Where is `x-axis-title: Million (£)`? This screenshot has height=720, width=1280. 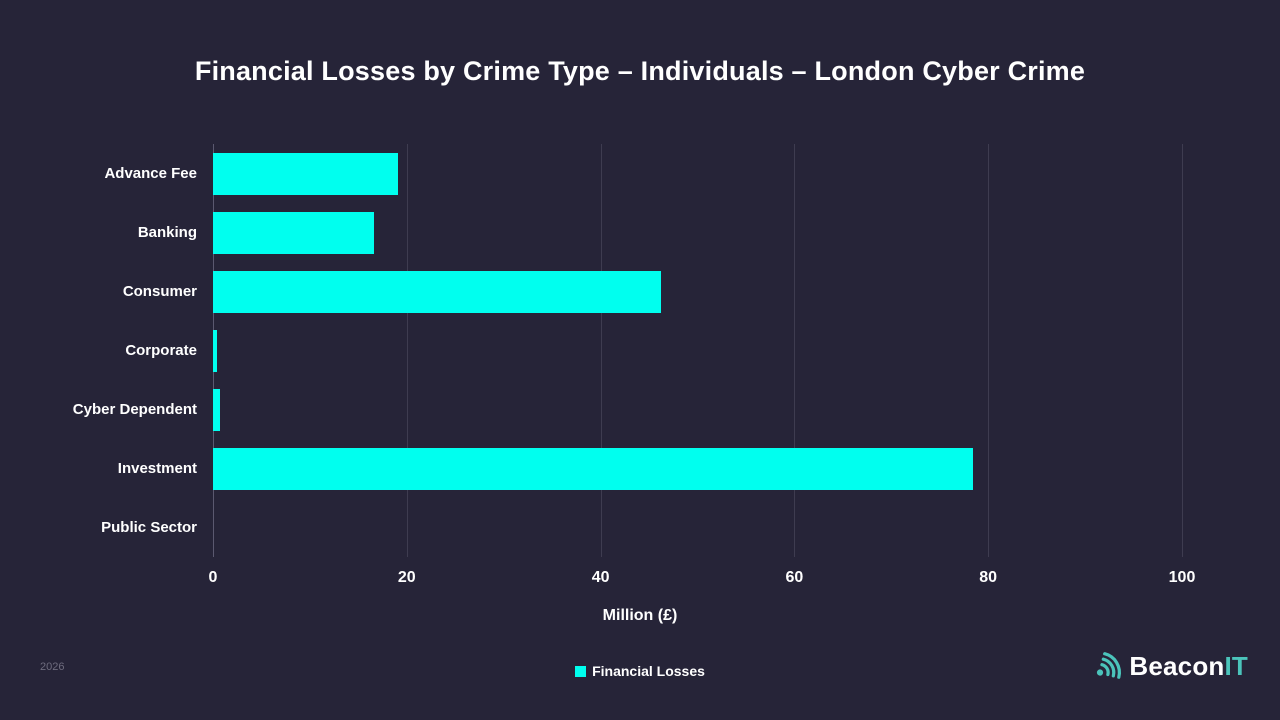 x-axis-title: Million (£) is located at coordinates (640, 615).